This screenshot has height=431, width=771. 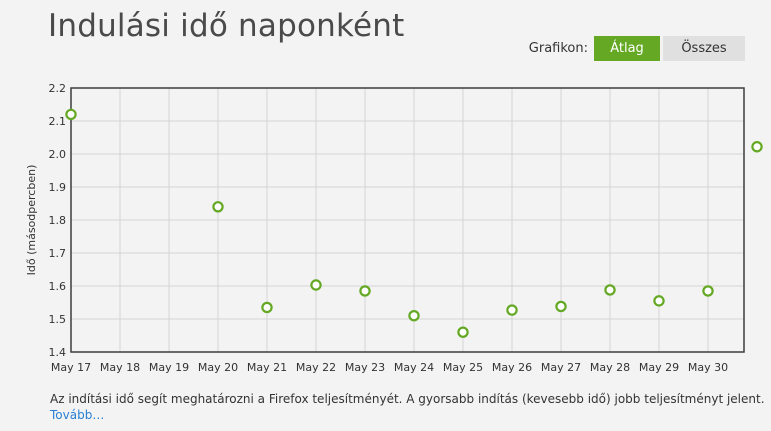 What do you see at coordinates (226, 26) in the screenshot?
I see `page-title: Indulási idő naponként` at bounding box center [226, 26].